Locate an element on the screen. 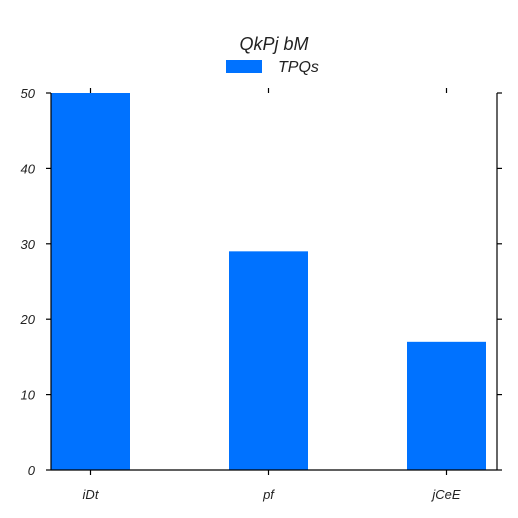 Image resolution: width=518 pixels, height=518 pixels. y-tick-label: 30 is located at coordinates (28, 244).